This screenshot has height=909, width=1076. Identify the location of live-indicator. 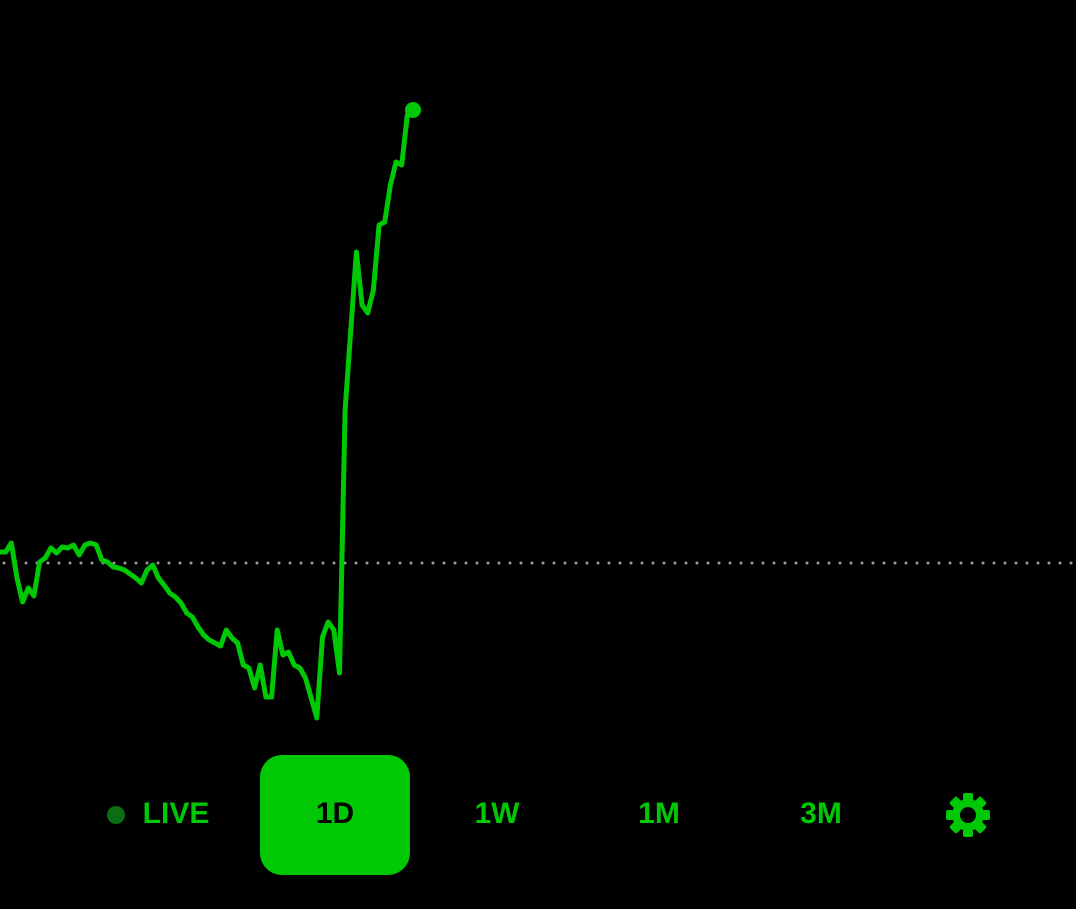
(116, 815).